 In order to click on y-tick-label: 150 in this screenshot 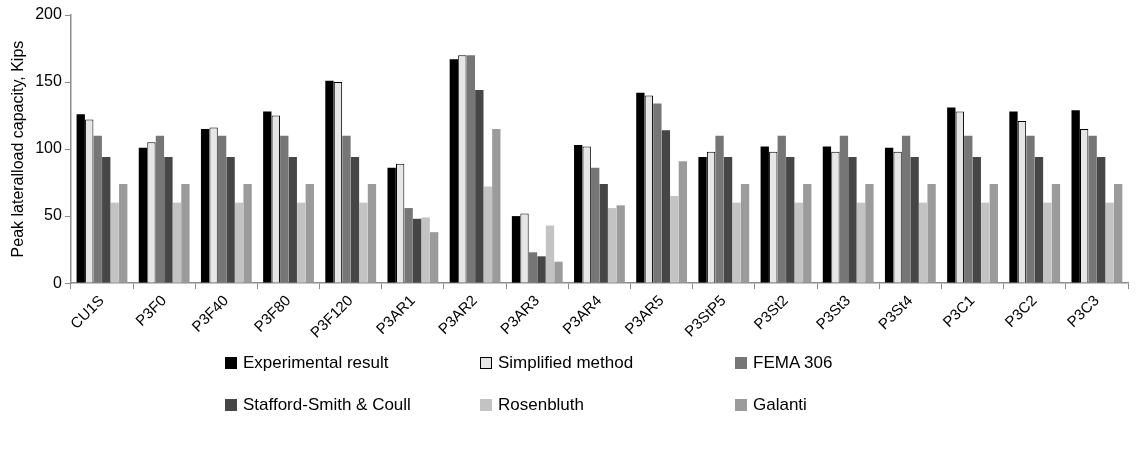, I will do `click(48, 81)`.